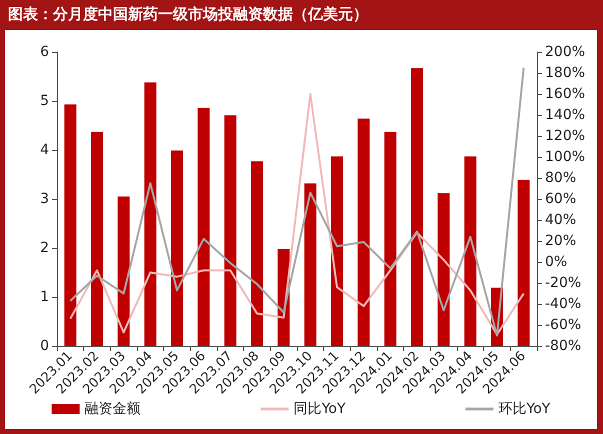 Image resolution: width=603 pixels, height=434 pixels. I want to click on y2-tick-label: -80%, so click(563, 346).